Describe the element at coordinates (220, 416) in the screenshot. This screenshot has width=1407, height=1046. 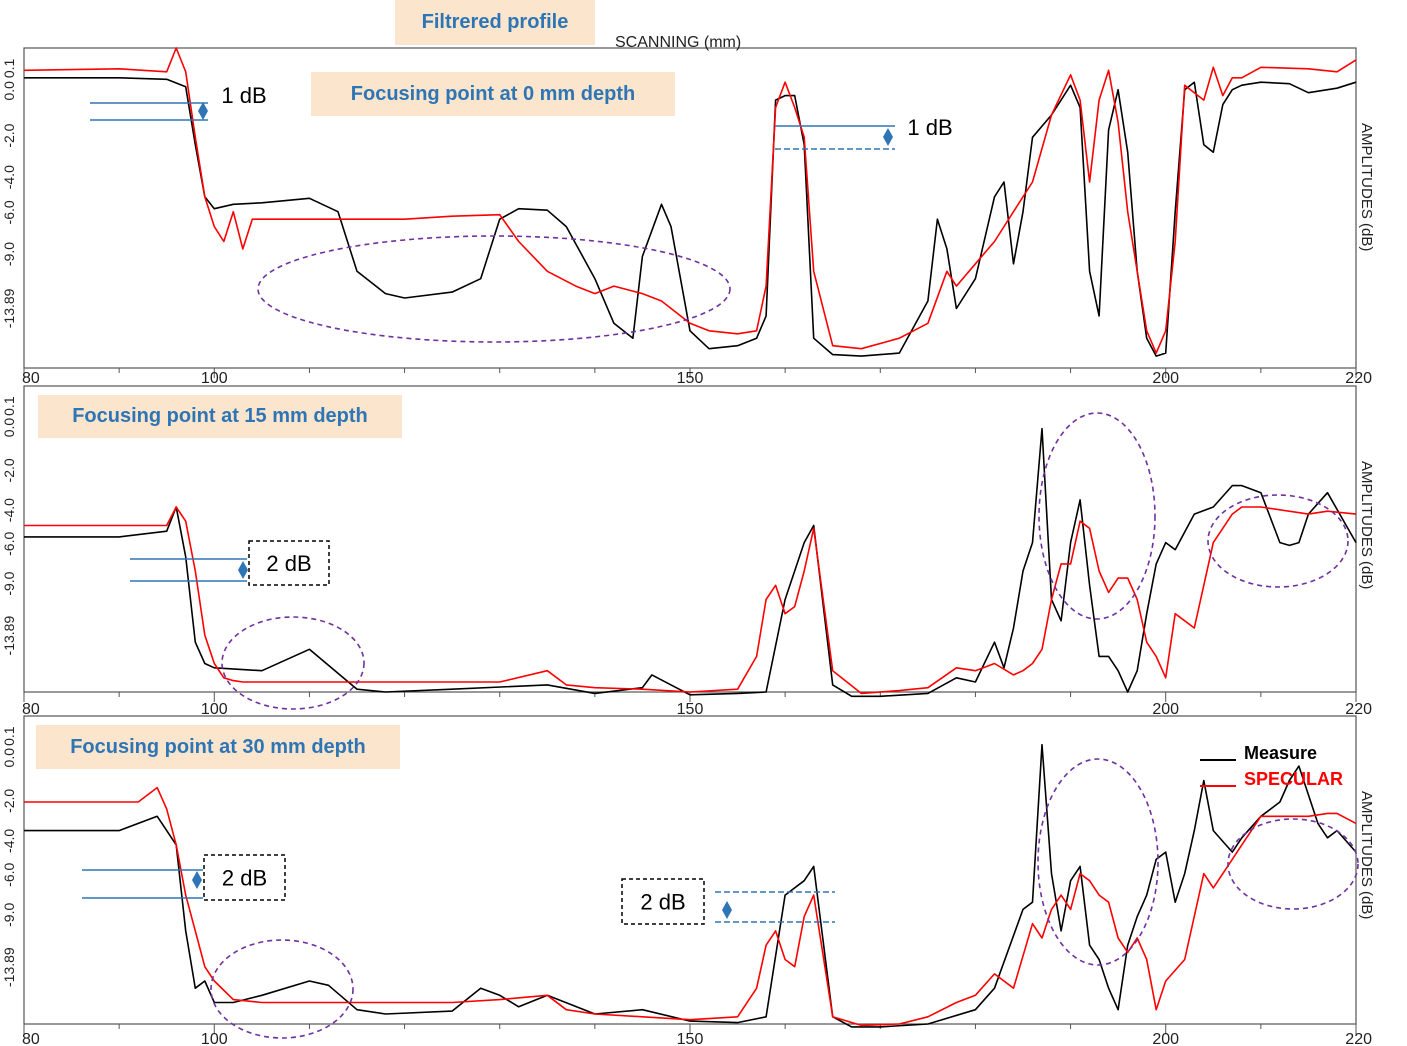
I see `panel-2-title: Focusing point at 15 mm depth` at that location.